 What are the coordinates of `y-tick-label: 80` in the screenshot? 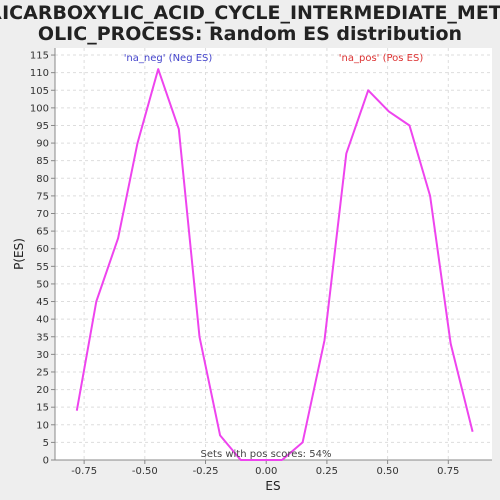 It's located at (42, 179).